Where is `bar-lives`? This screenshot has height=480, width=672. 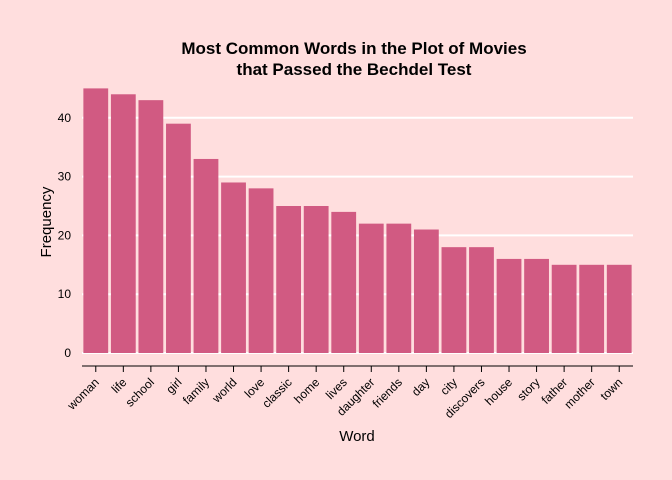 bar-lives is located at coordinates (344, 282).